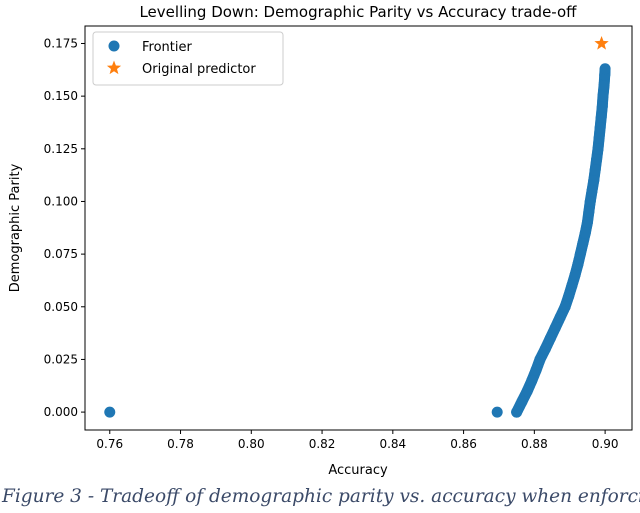  What do you see at coordinates (61, 254) in the screenshot?
I see `y-tick-label: 0.075` at bounding box center [61, 254].